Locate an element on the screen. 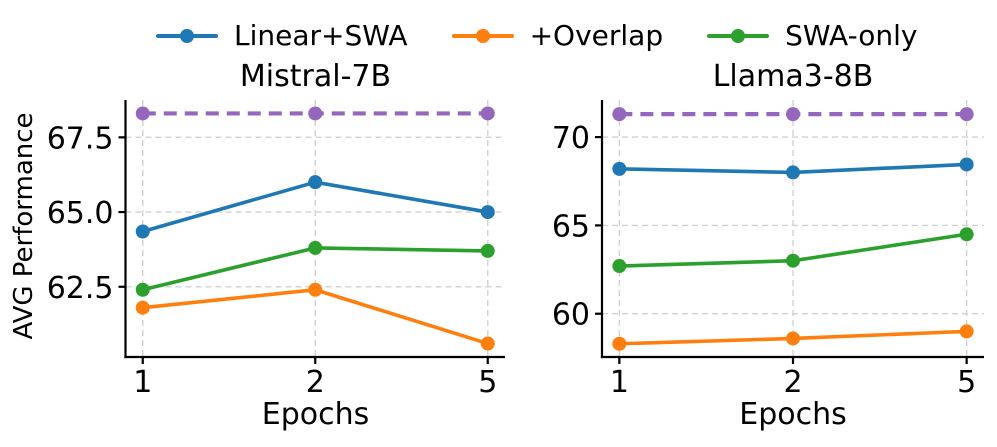 This screenshot has width=997, height=447. y-tick-label: 60 is located at coordinates (571, 315).